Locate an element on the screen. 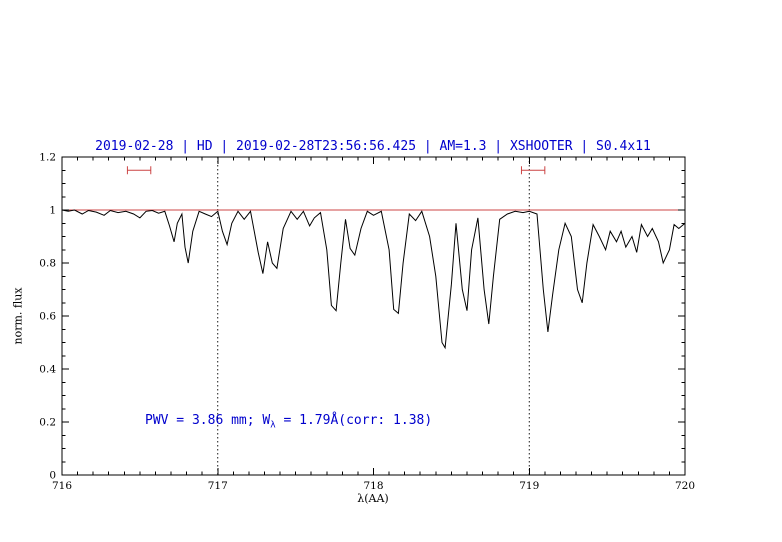 The height and width of the screenshot is (542, 782). svg-text: 0.4 is located at coordinates (47, 370).